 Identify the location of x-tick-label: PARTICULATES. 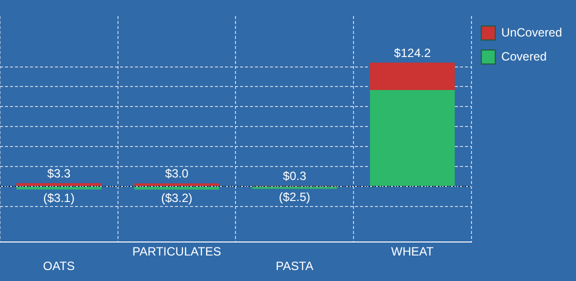
(177, 251).